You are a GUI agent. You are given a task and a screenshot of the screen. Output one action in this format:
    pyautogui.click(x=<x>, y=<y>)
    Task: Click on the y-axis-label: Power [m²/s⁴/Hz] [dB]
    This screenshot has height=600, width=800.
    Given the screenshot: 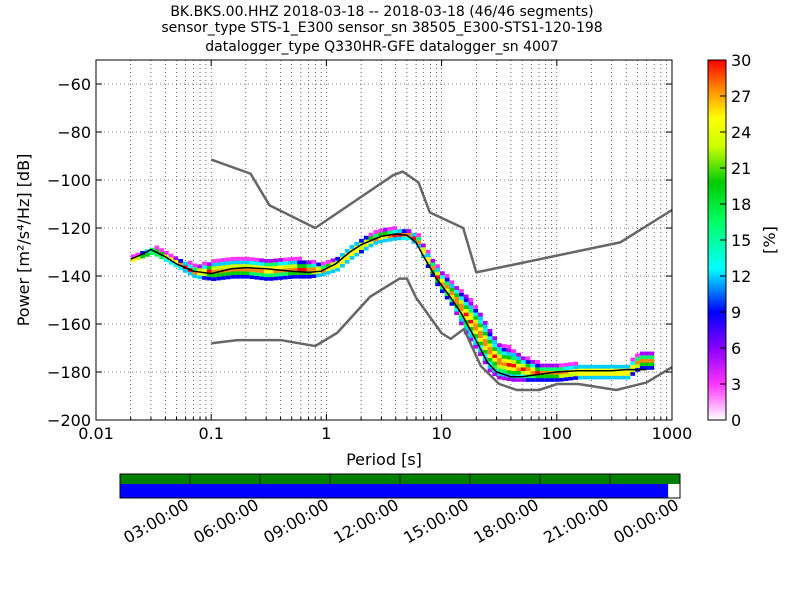 What is the action you would take?
    pyautogui.click(x=23, y=240)
    